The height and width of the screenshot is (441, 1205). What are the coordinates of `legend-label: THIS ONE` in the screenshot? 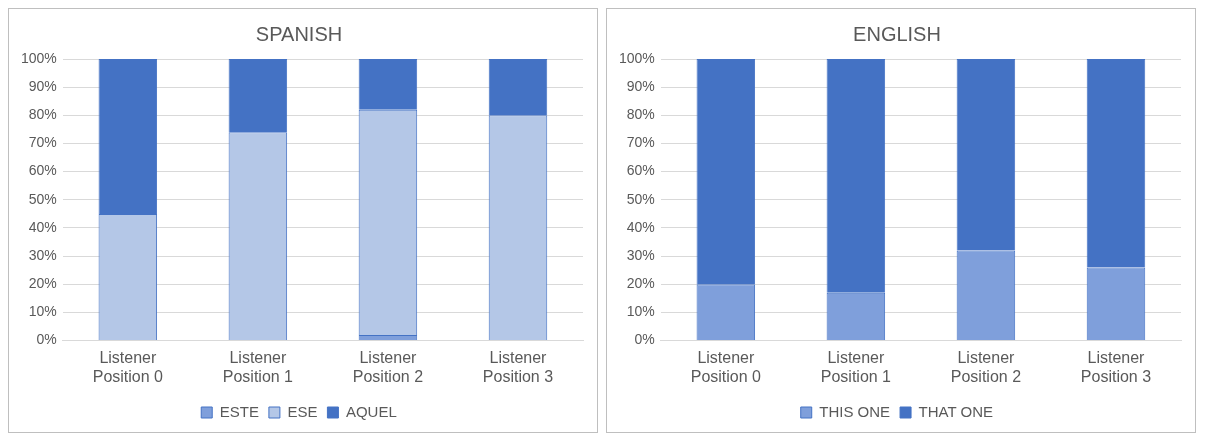 It's located at (855, 411).